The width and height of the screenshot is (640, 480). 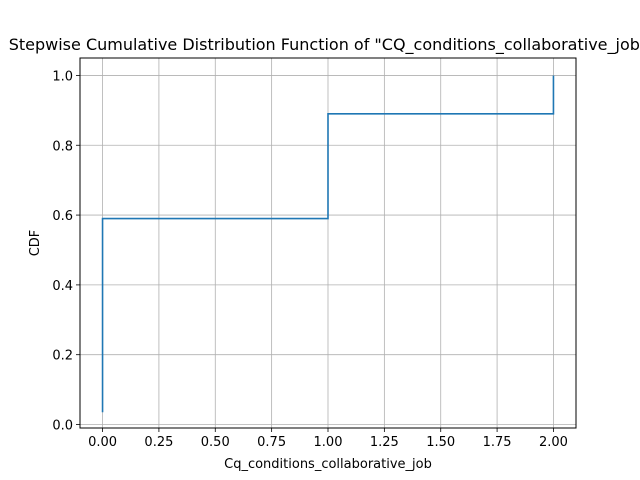 What do you see at coordinates (497, 442) in the screenshot?
I see `x-tick-label: 1.75` at bounding box center [497, 442].